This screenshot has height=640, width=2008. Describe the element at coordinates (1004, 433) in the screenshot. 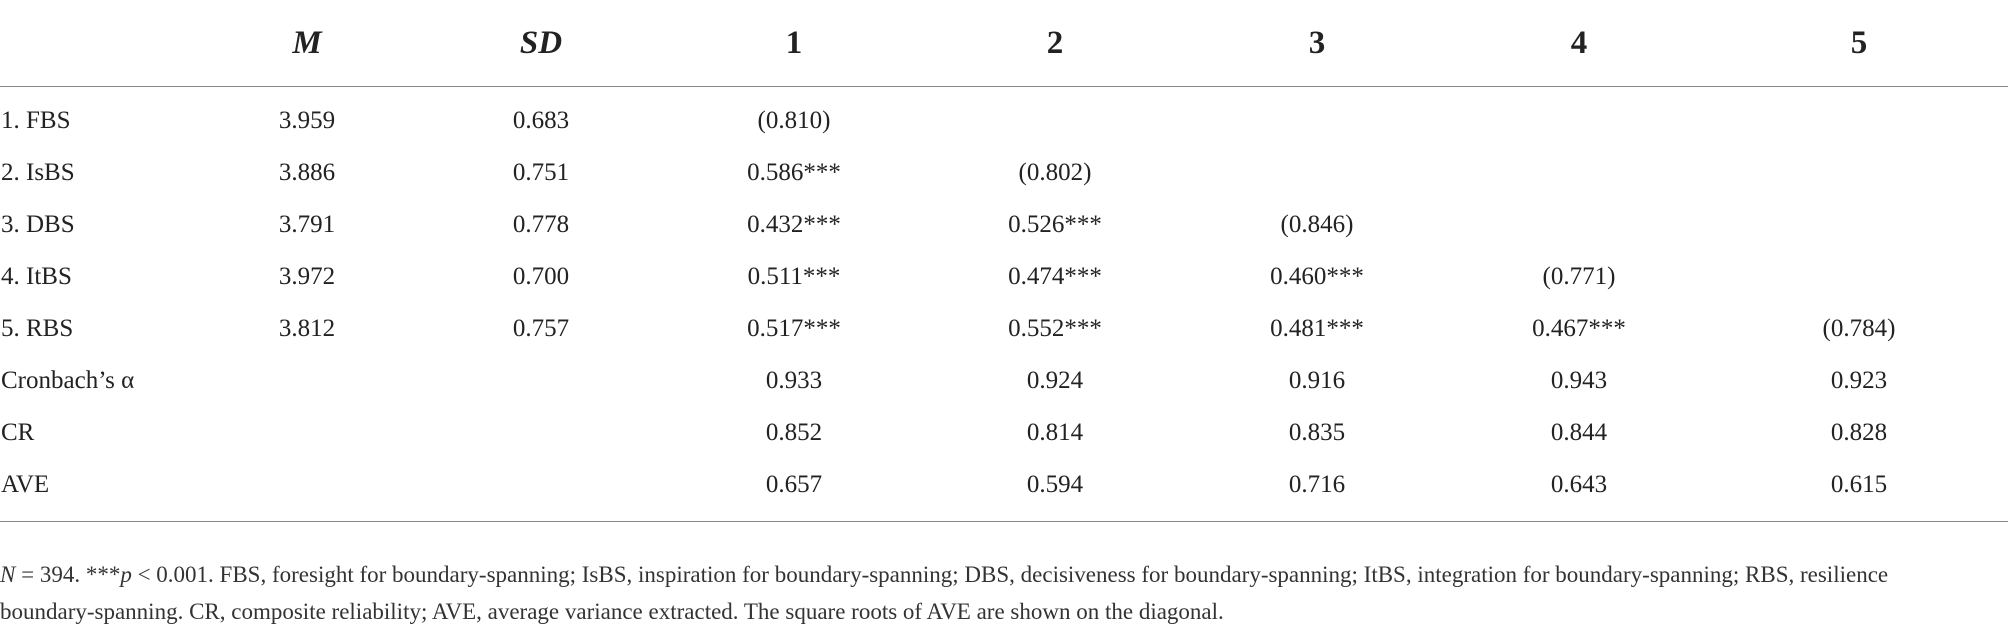

I see `table-row: CR 0.852 0.814 0.835 0.844 0.828` at that location.